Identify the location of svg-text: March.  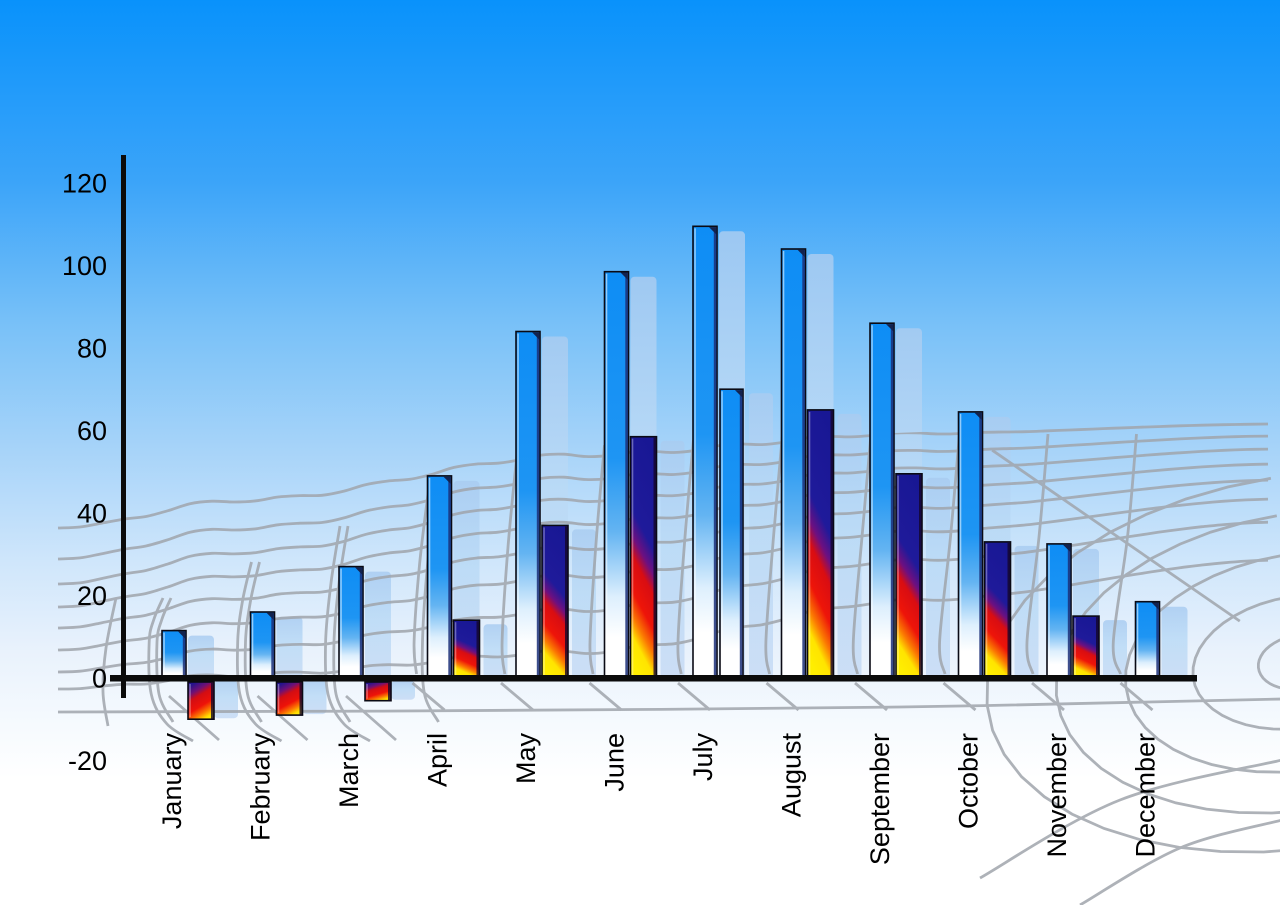
(349, 770).